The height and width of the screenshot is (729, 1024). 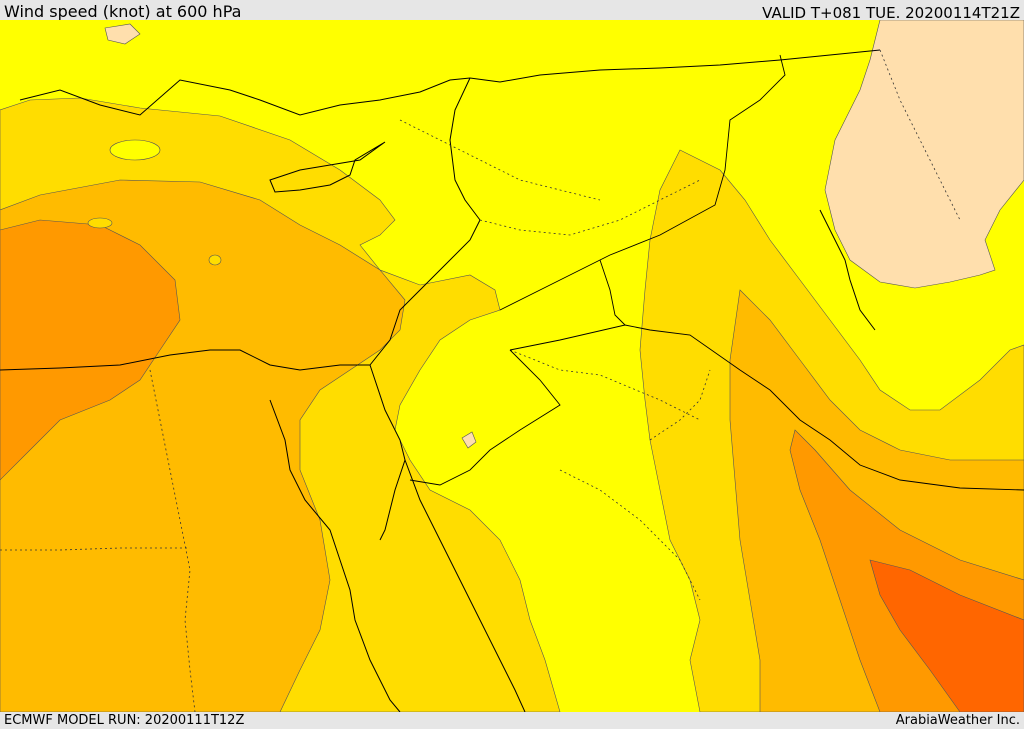 I want to click on map-title: Wind speed (knot) at 600 hPa, so click(x=123, y=11).